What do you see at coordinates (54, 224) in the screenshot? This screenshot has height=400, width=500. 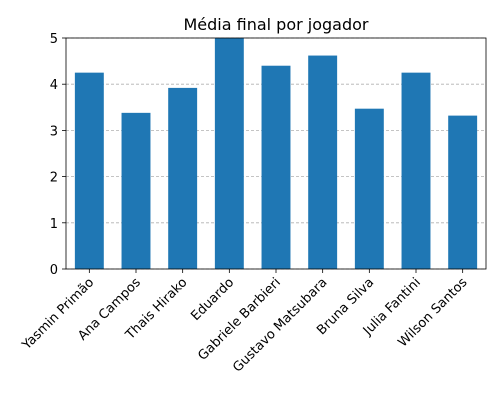 I see `y-tick-label: 1` at bounding box center [54, 224].